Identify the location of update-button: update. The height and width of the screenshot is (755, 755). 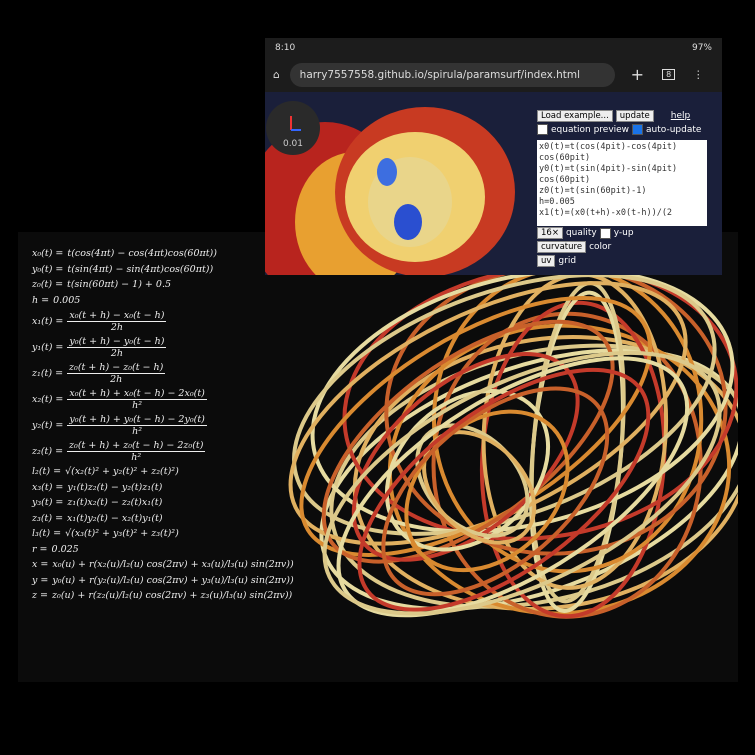
(634, 116).